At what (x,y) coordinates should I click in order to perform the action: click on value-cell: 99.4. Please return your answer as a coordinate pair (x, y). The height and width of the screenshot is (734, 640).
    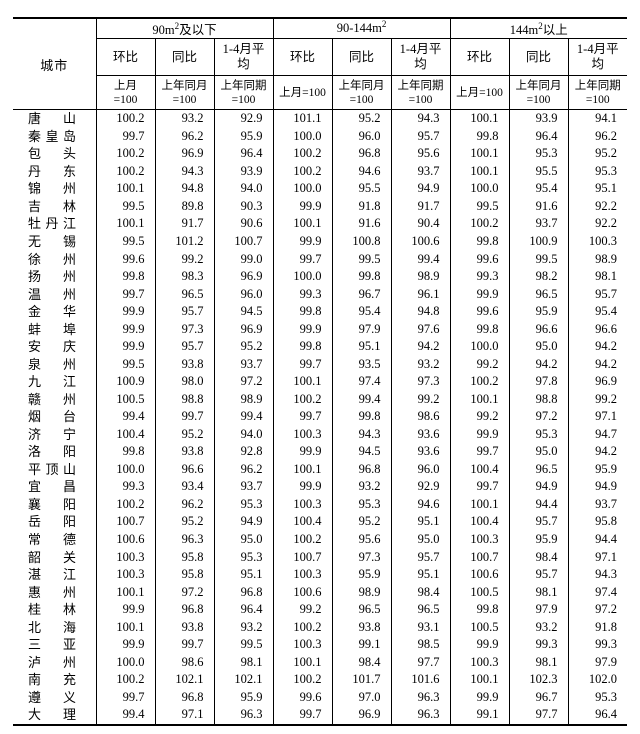
    Looking at the image, I should click on (420, 259).